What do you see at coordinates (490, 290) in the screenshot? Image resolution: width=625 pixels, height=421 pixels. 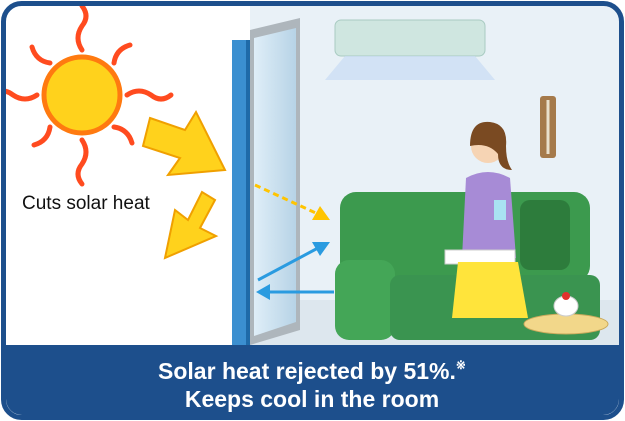 I see `woman-skirt` at bounding box center [490, 290].